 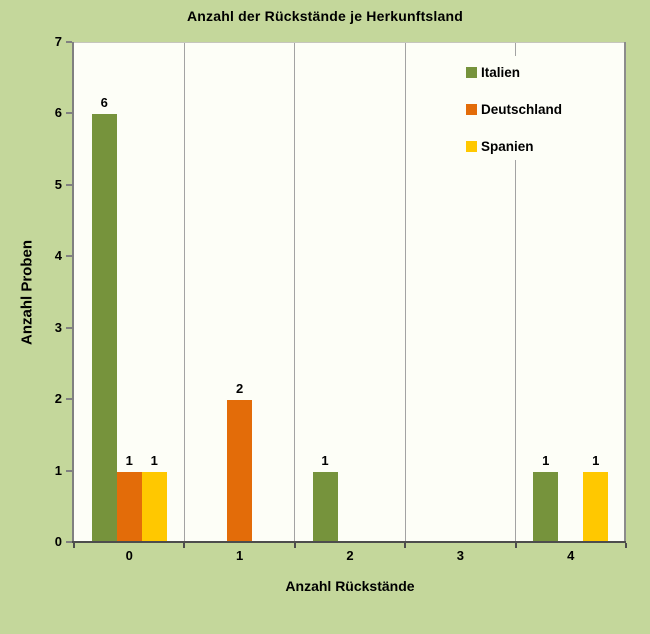 What do you see at coordinates (58, 327) in the screenshot?
I see `y-axis-tick-label: 3` at bounding box center [58, 327].